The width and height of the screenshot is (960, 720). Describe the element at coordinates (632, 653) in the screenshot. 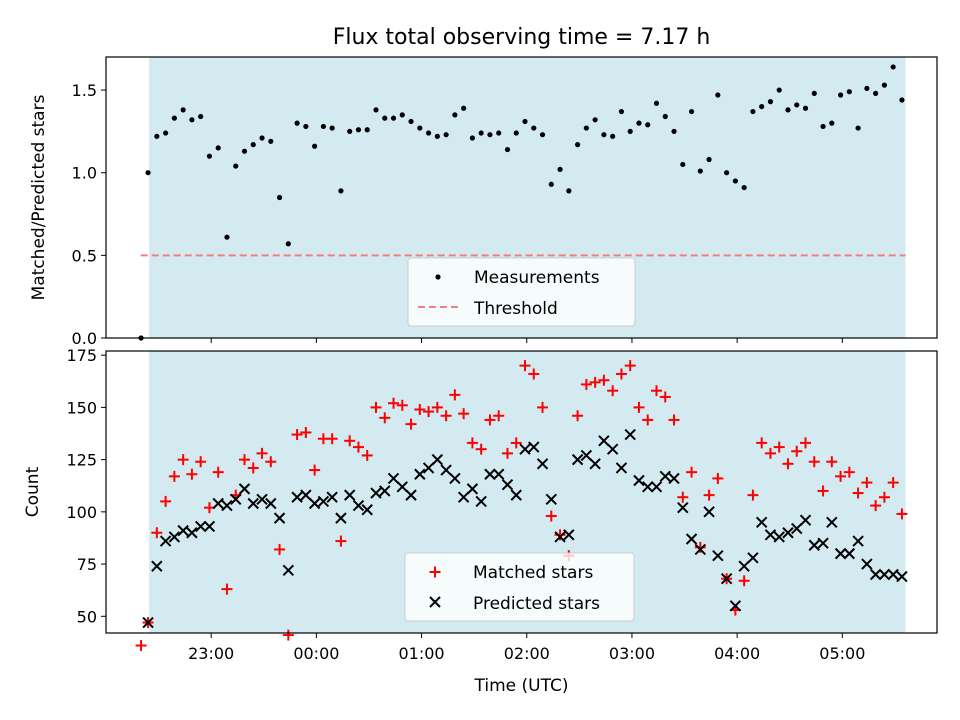

I see `x-tick-label: 03:00` at that location.